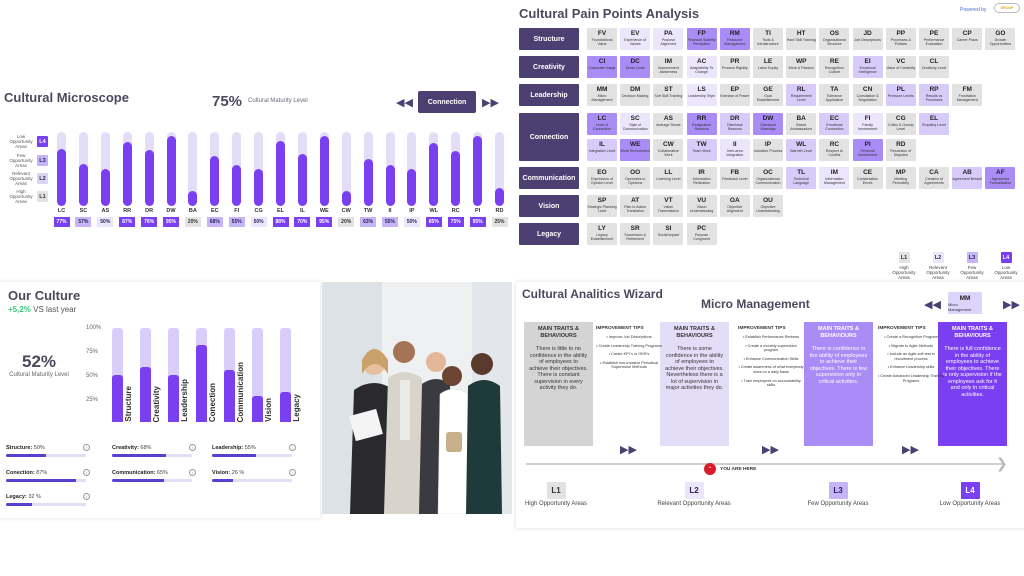 This screenshot has width=1024, height=576. I want to click on pain-point-af: AF Agreement Formalization, so click(1000, 178).